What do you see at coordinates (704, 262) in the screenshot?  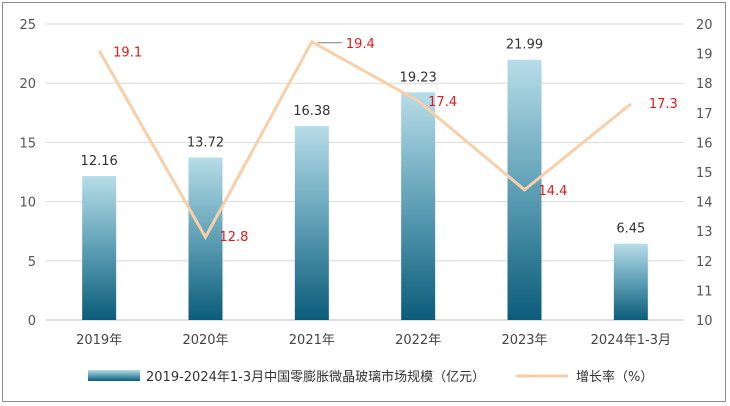 I see `right-tick-label: 12` at bounding box center [704, 262].